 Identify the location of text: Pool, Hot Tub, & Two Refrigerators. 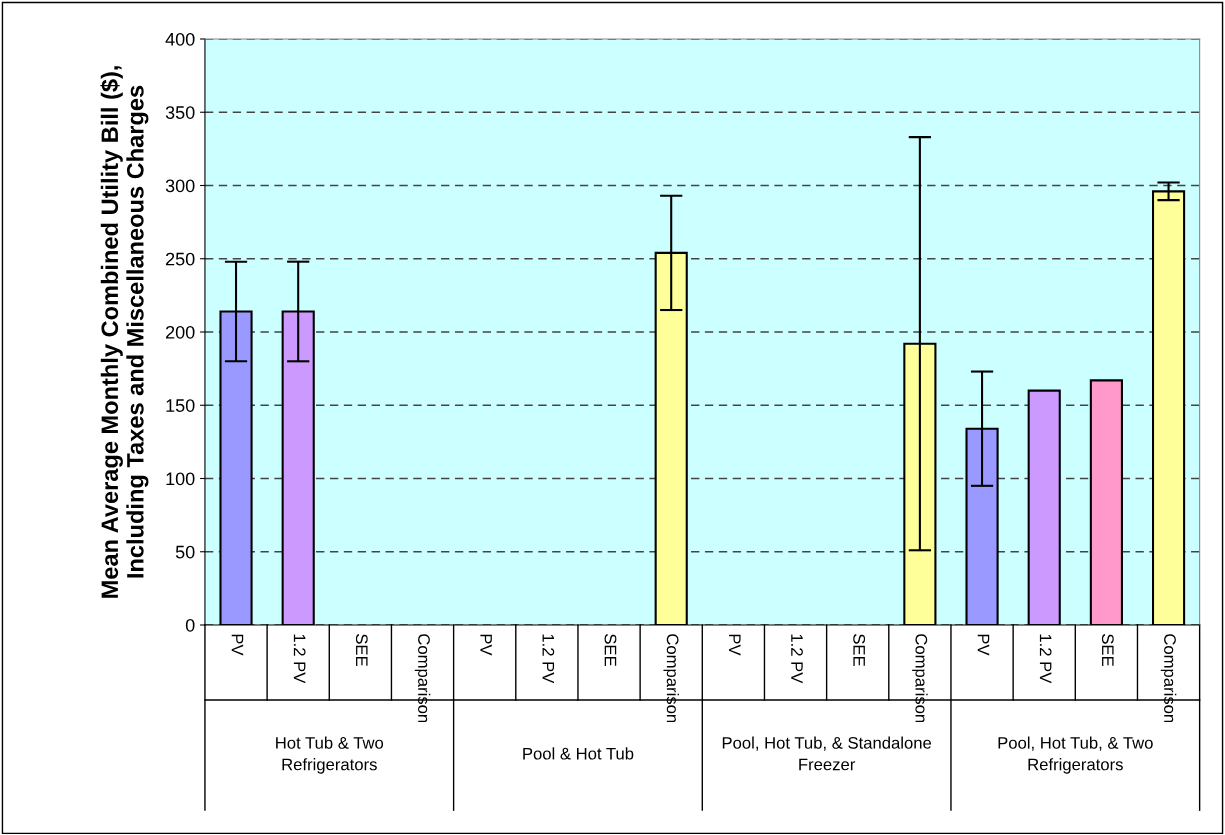
(1075, 755).